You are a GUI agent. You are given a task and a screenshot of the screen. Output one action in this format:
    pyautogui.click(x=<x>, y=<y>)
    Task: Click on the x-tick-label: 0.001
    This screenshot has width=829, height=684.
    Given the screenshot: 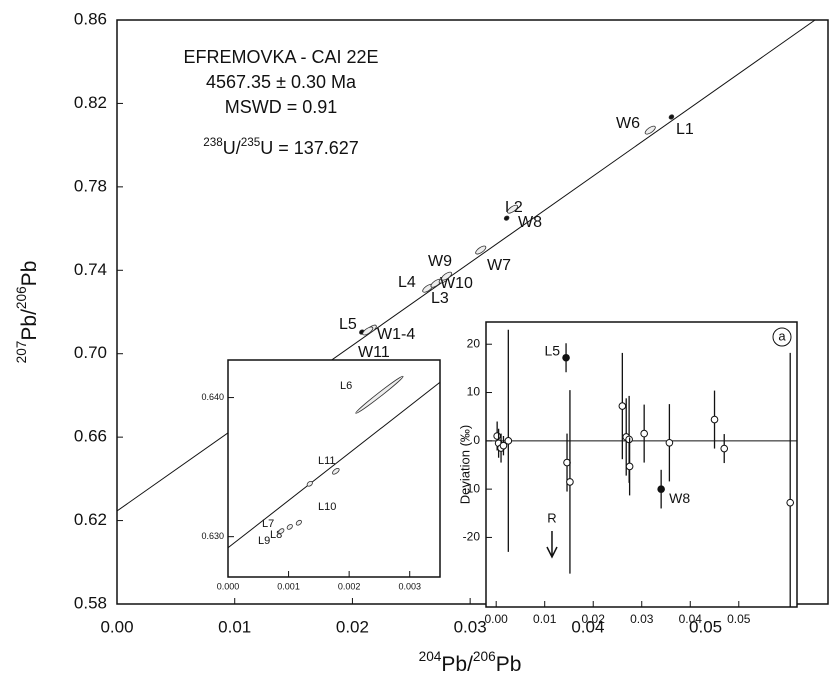 What is the action you would take?
    pyautogui.click(x=288, y=586)
    